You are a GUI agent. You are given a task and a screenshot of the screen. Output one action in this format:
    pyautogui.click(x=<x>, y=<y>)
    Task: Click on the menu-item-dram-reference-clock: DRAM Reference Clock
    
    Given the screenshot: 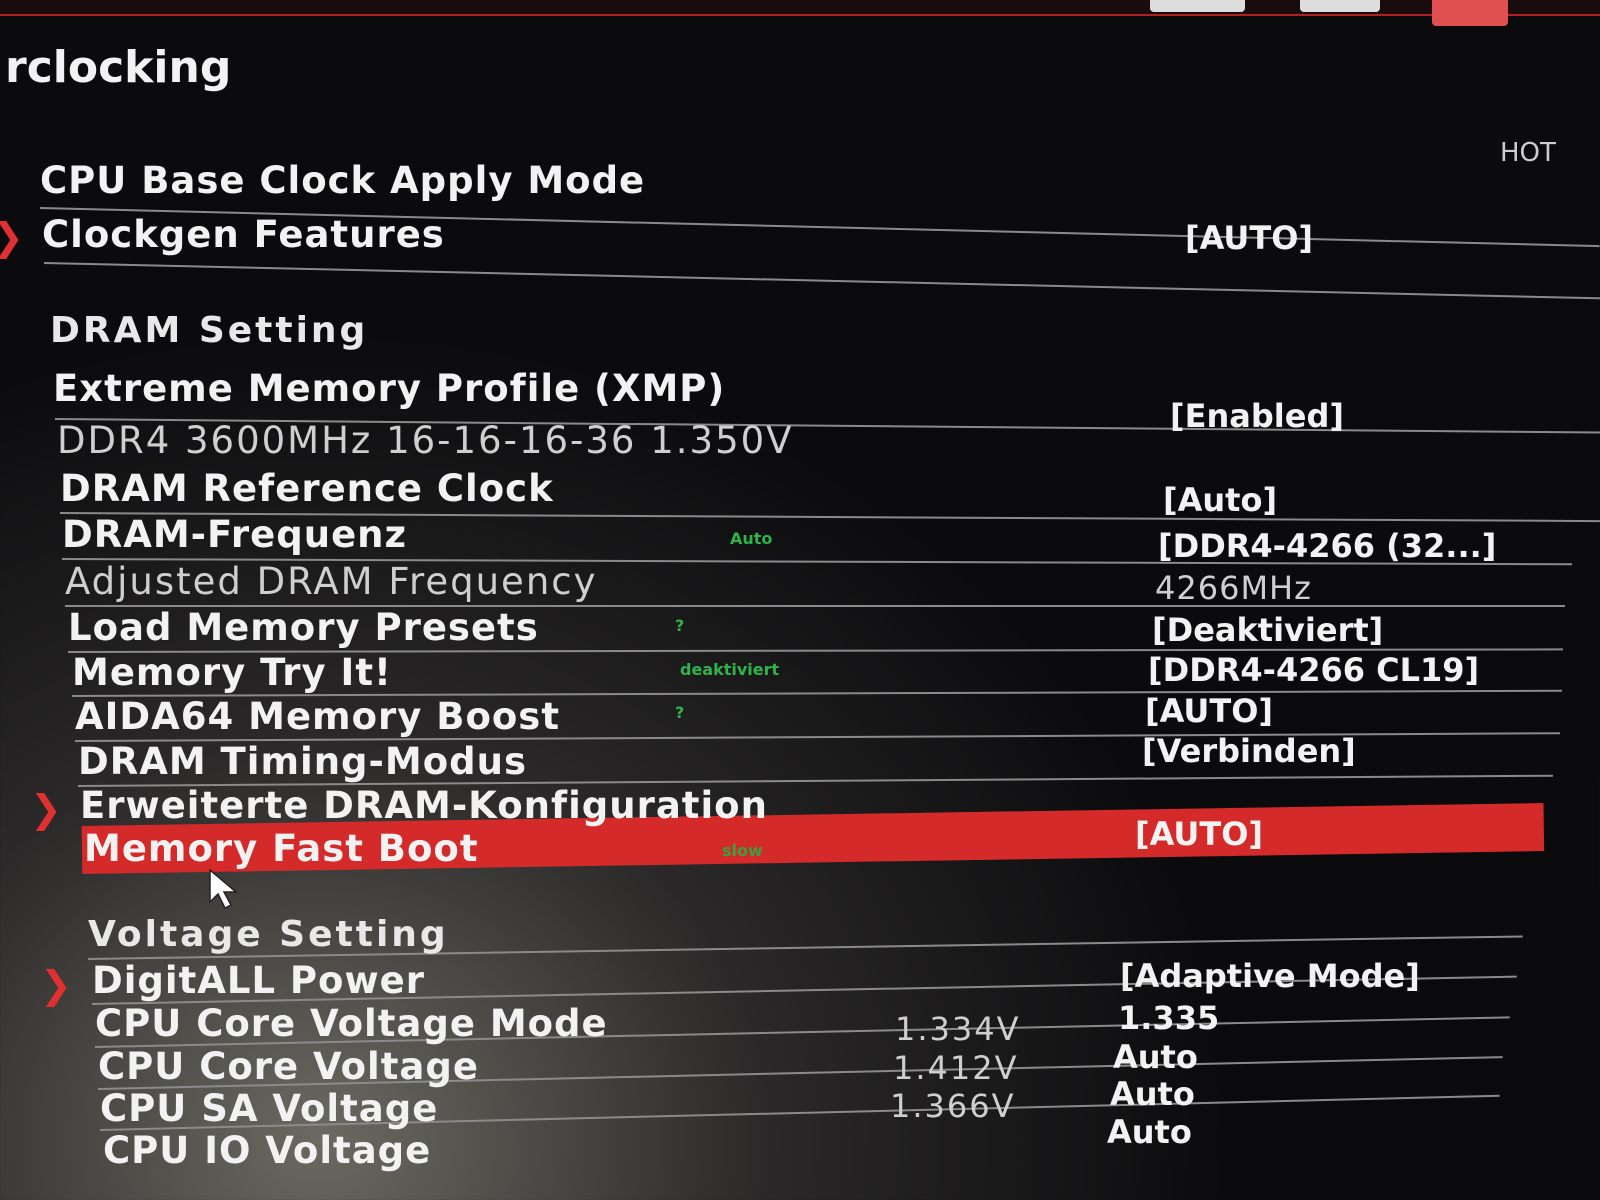 What is the action you would take?
    pyautogui.click(x=307, y=488)
    